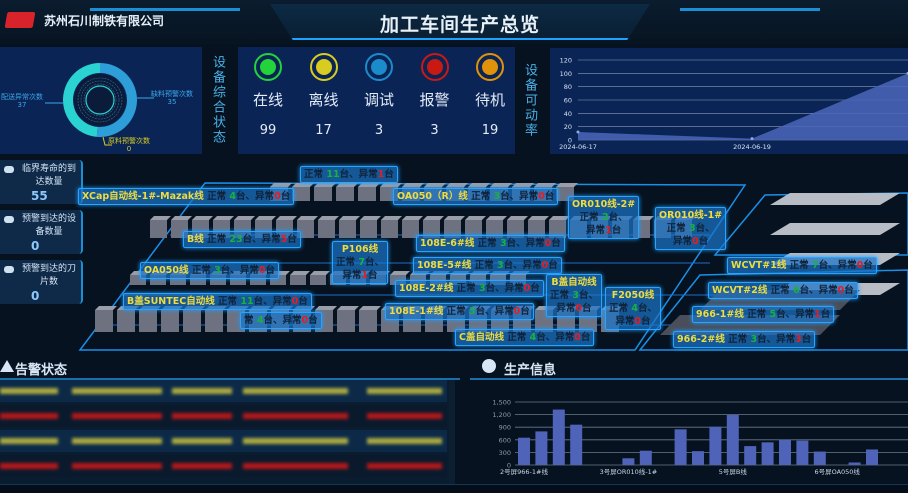 The width and height of the screenshot is (908, 493). What do you see at coordinates (349, 174) in the screenshot?
I see `production-line-label: 正常 11台、异常1台` at bounding box center [349, 174].